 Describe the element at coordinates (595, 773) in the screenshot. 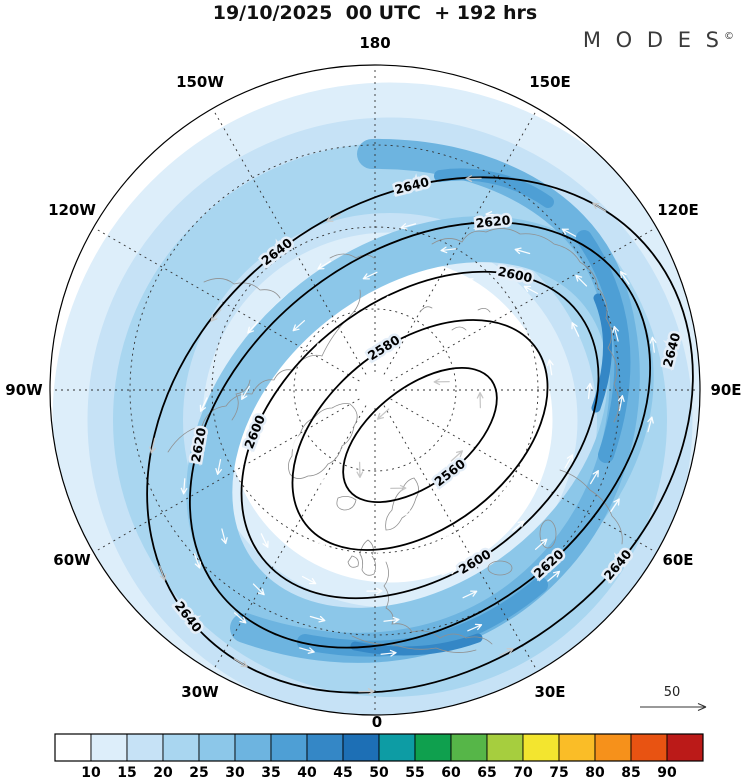

I see `colorbar-tick: 80` at that location.